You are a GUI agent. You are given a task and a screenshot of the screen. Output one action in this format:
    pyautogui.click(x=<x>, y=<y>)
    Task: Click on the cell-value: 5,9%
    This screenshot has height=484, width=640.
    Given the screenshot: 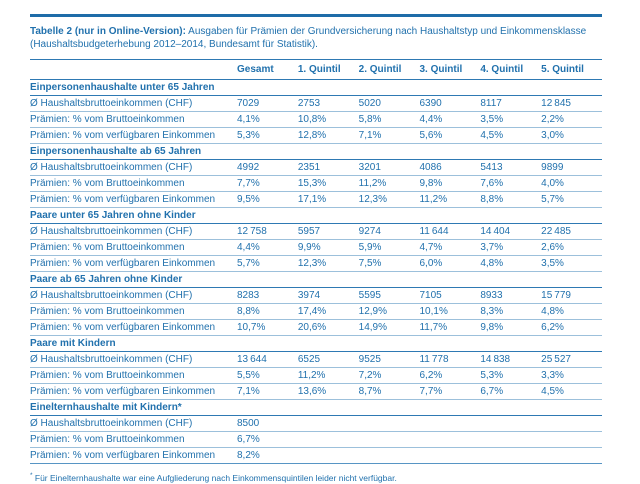 What is the action you would take?
    pyautogui.click(x=389, y=247)
    